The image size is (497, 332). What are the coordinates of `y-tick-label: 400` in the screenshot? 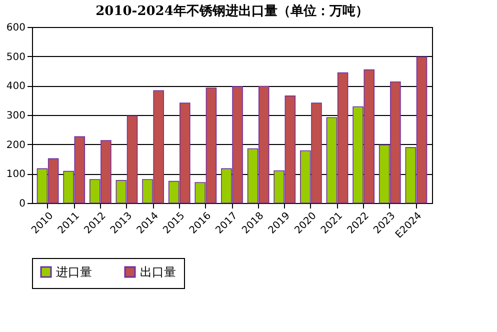 It's located at (16, 86).